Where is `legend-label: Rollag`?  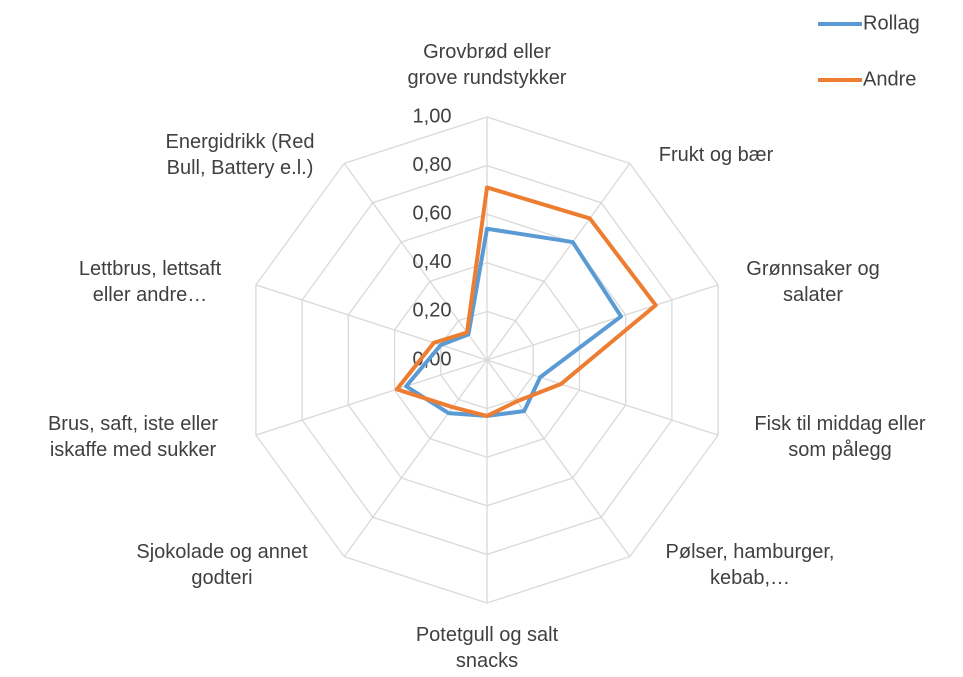 legend-label: Rollag is located at coordinates (891, 23).